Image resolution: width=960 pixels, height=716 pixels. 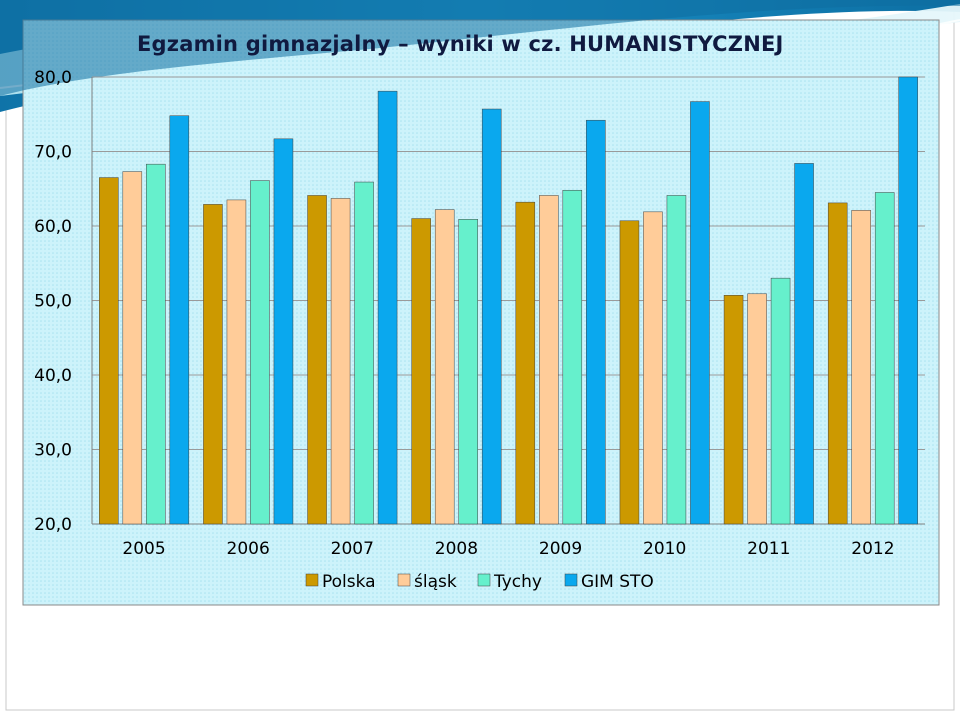 What do you see at coordinates (352, 549) in the screenshot?
I see `x-tick-label: 2007` at bounding box center [352, 549].